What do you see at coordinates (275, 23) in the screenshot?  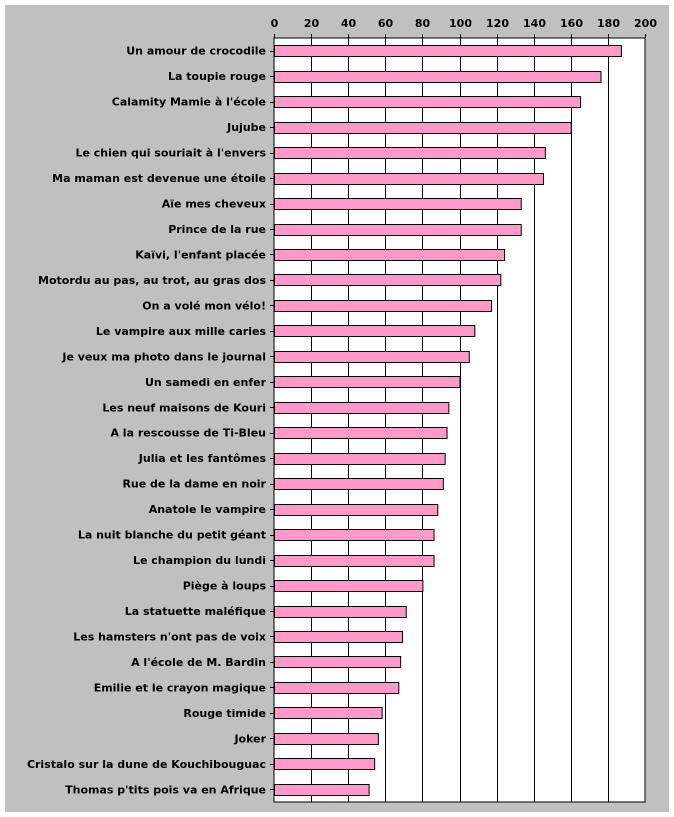 I see `x-tick-label: 0` at bounding box center [275, 23].